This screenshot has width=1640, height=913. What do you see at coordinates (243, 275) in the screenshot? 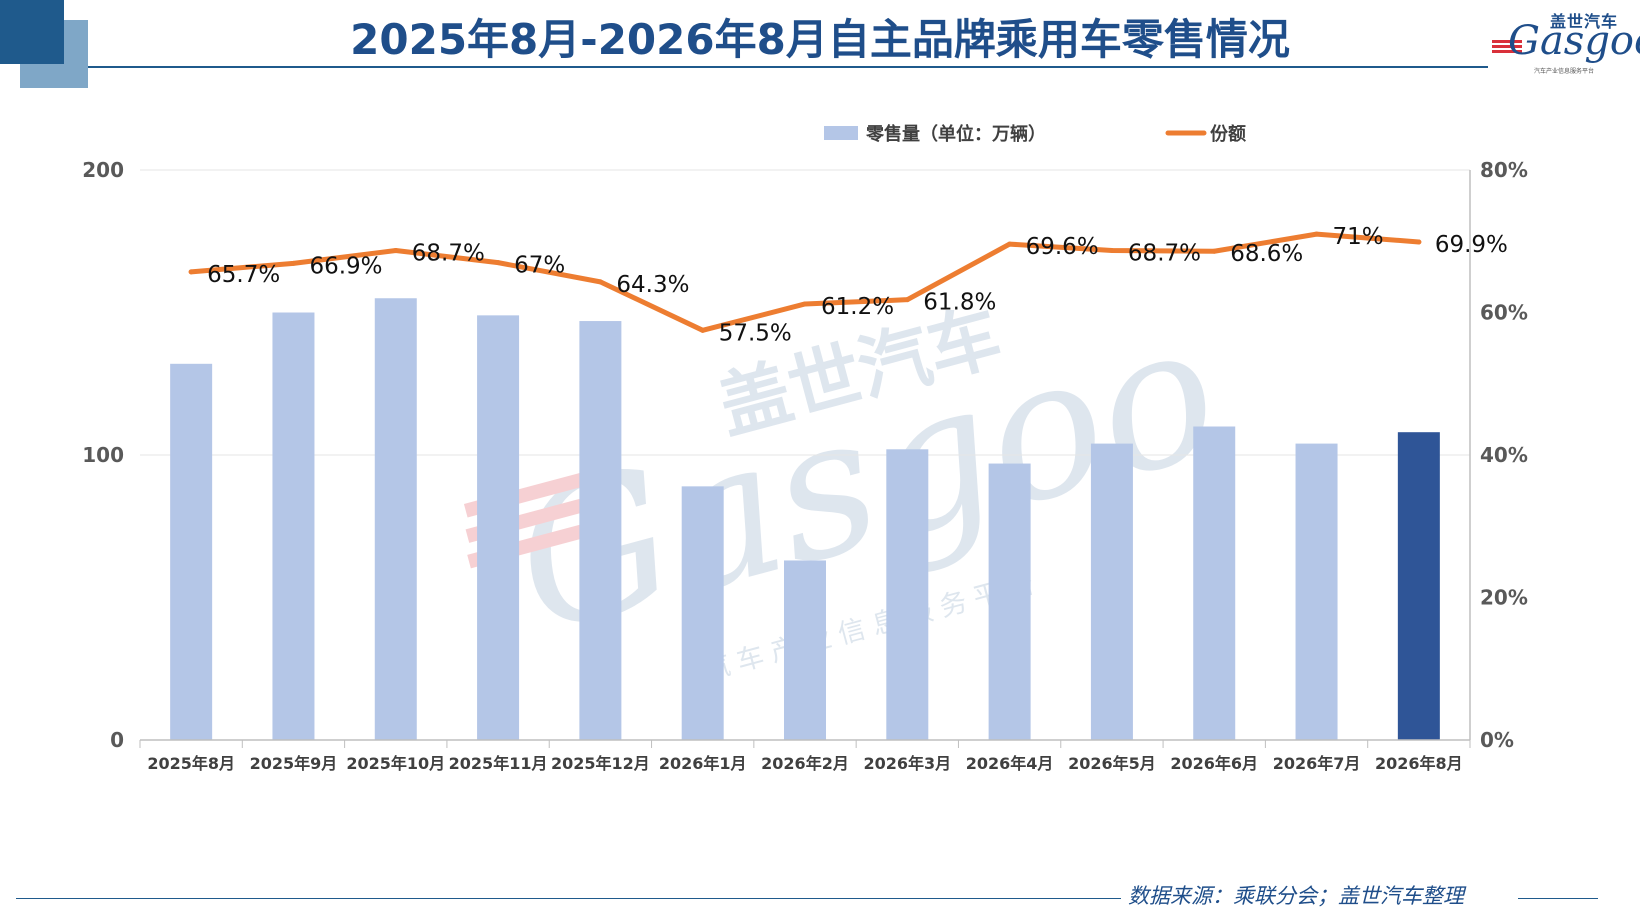
I see `share-data-label: 65.7%` at bounding box center [243, 275].